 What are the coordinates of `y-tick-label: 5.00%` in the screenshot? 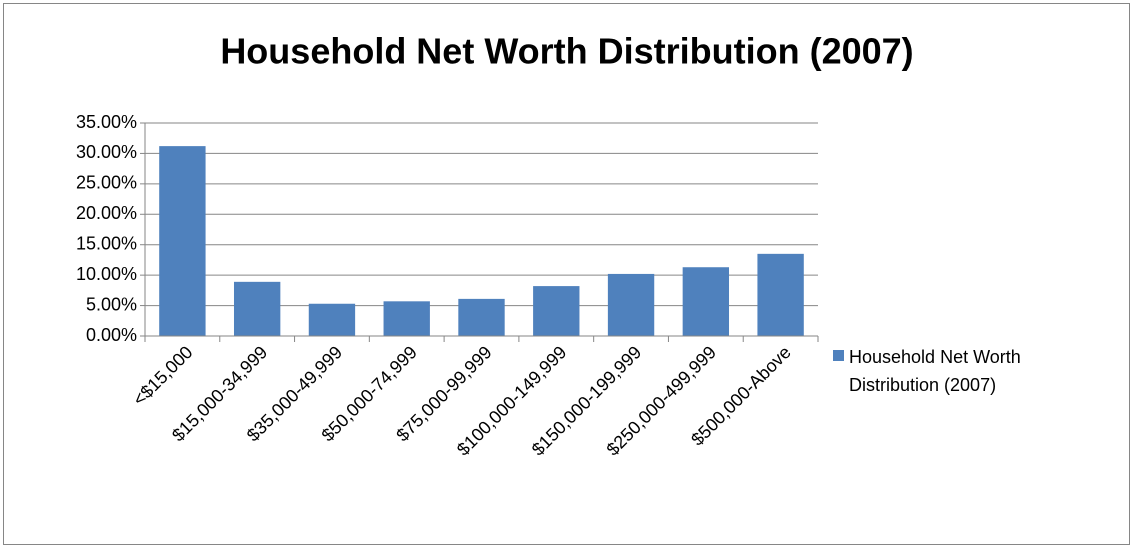 It's located at (111, 304).